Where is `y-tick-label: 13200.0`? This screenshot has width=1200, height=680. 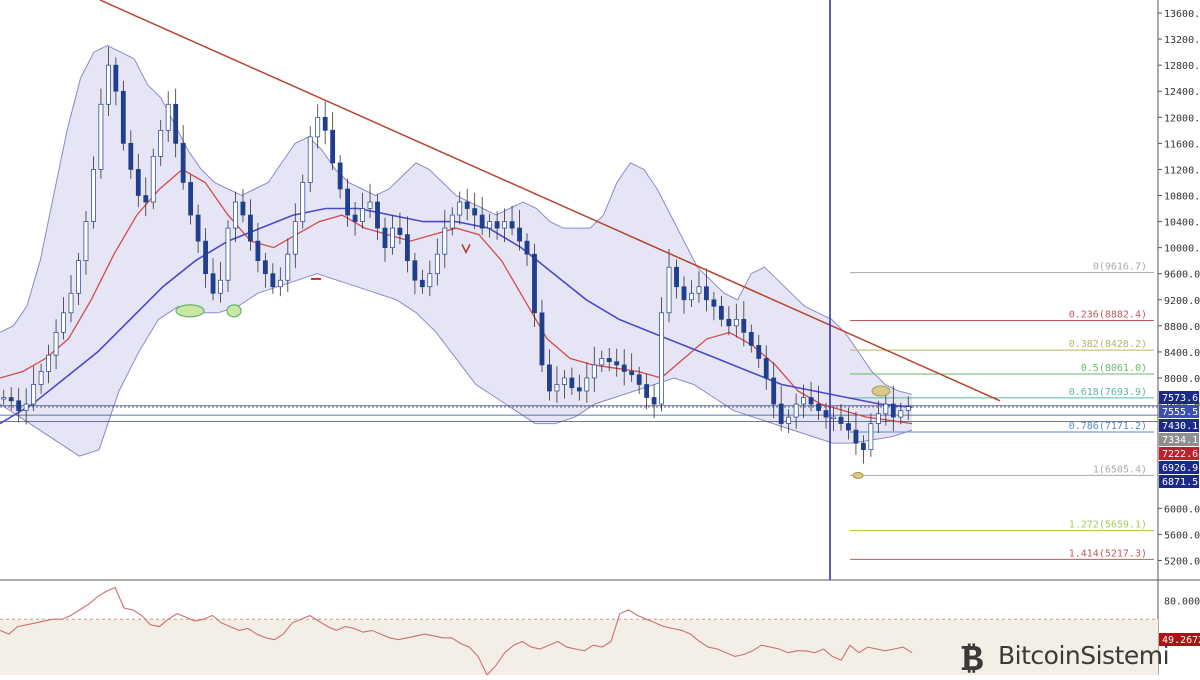 y-tick-label: 13200.0 is located at coordinates (1182, 40).